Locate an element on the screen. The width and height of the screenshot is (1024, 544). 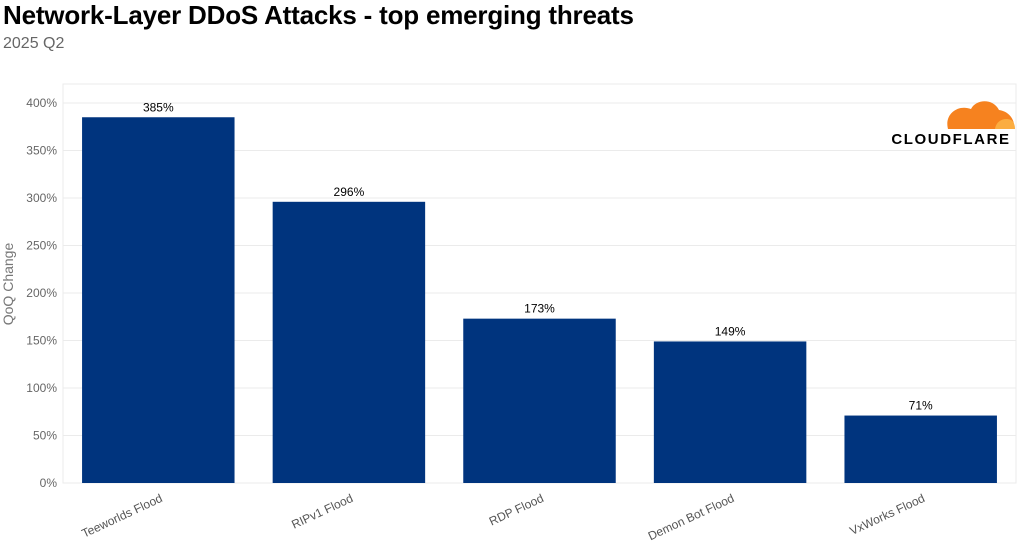
y-tick-label: 250% is located at coordinates (41, 246).